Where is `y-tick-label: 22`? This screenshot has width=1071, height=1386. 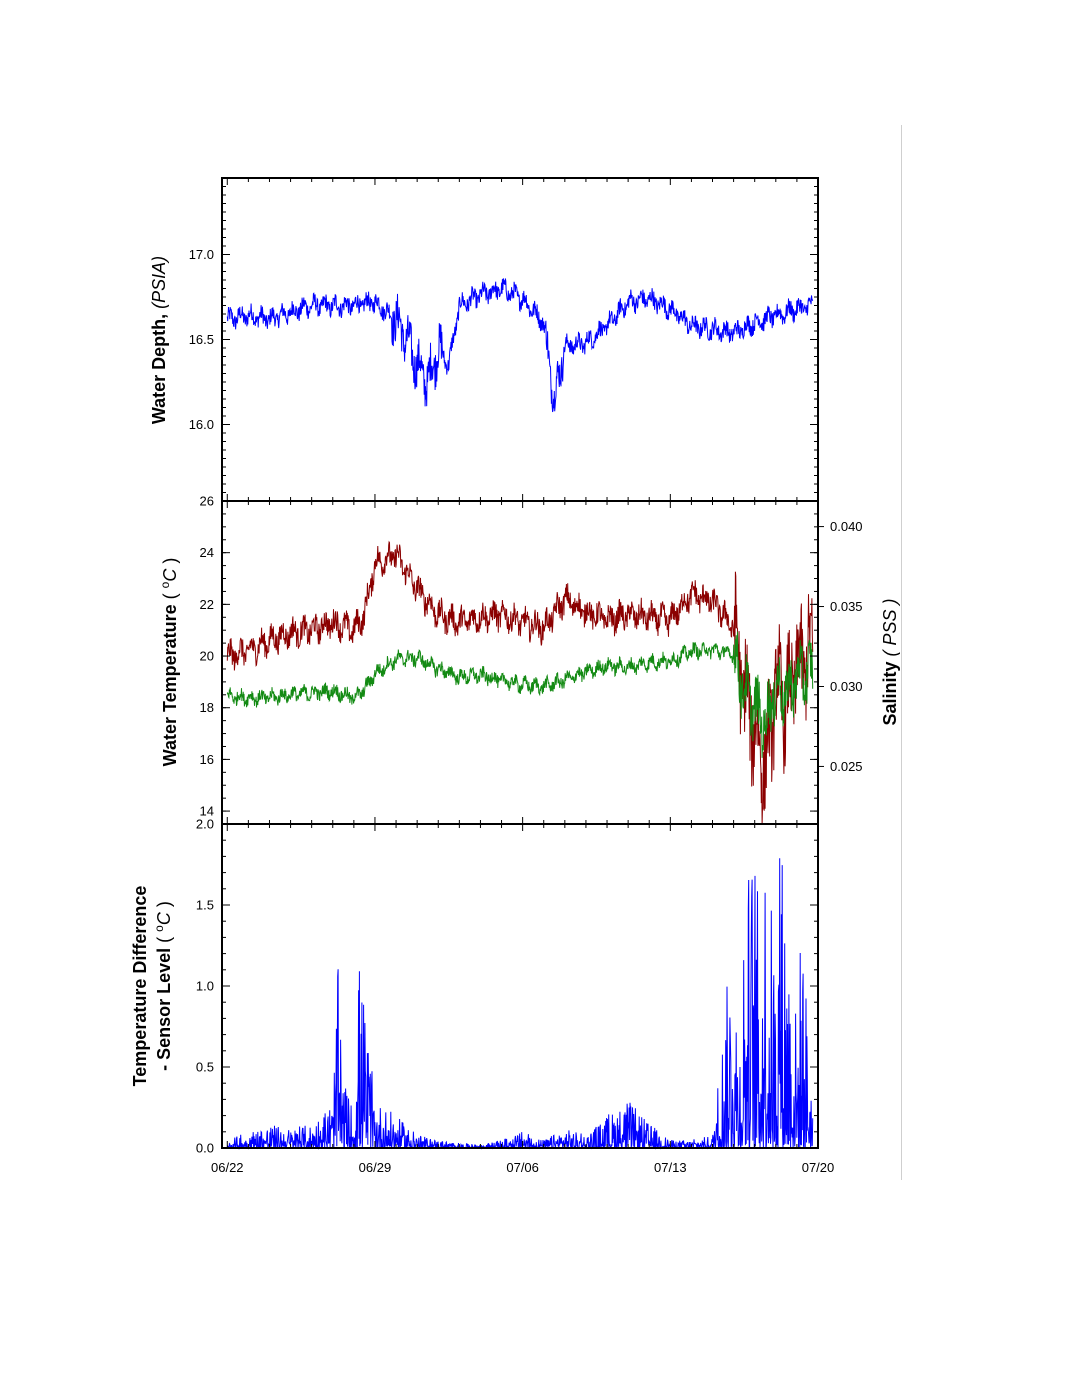 y-tick-label: 22 is located at coordinates (207, 604).